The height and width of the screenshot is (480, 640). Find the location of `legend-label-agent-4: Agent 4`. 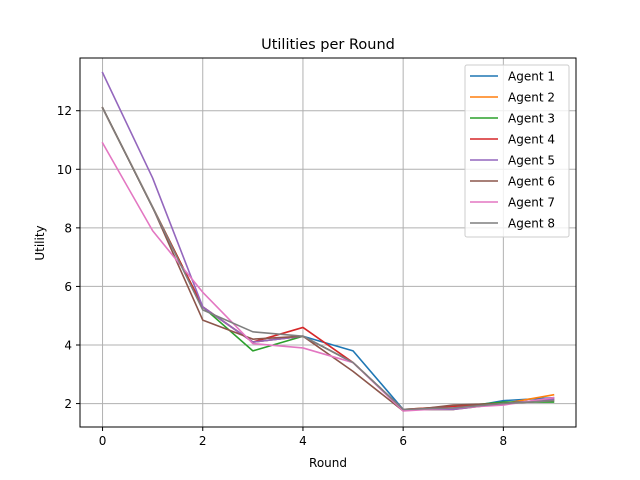

legend-label-agent-4: Agent 4 is located at coordinates (531, 140).